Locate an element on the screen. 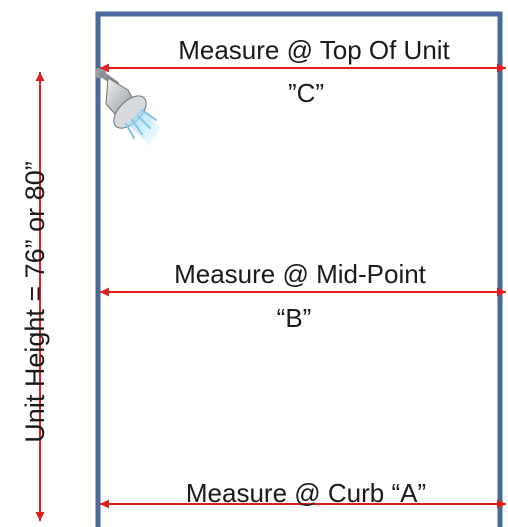 The width and height of the screenshot is (508, 527). shower-head-icon is located at coordinates (128, 107).